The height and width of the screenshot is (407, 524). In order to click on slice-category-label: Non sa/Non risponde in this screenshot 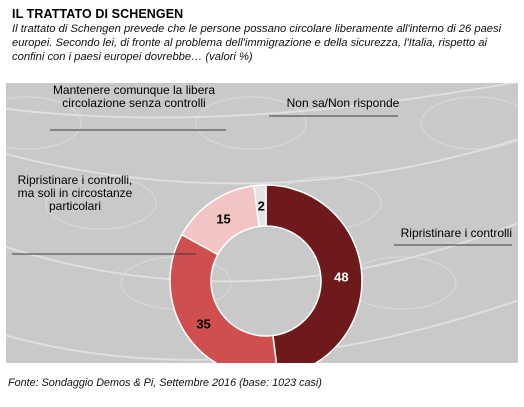, I will do `click(343, 103)`.